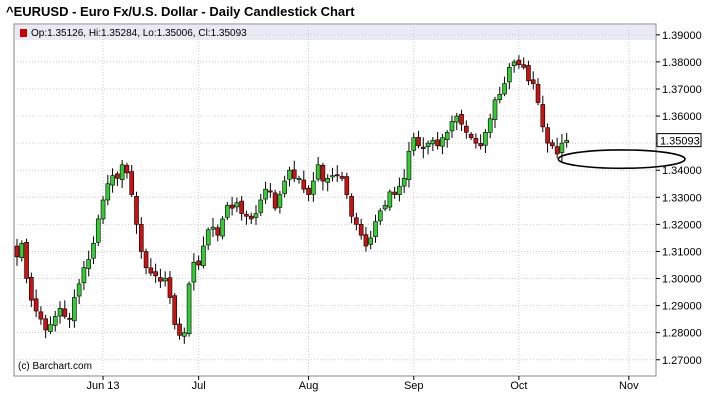  I want to click on legend-swatch, so click(23, 33).